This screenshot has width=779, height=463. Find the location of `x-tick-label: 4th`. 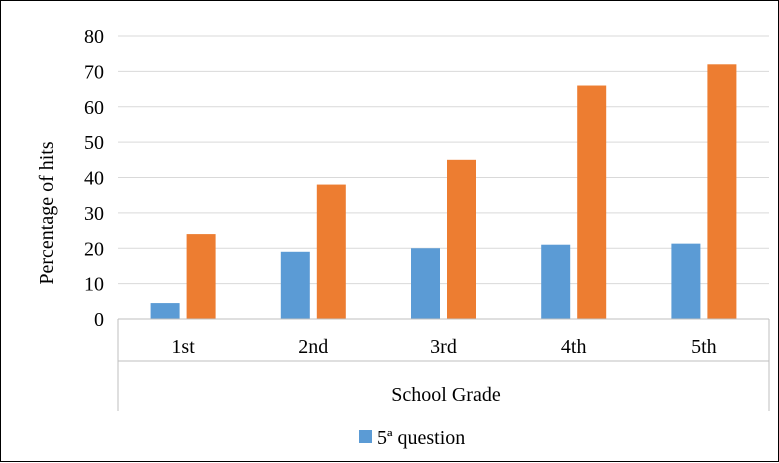

x-tick-label: 4th is located at coordinates (574, 347).